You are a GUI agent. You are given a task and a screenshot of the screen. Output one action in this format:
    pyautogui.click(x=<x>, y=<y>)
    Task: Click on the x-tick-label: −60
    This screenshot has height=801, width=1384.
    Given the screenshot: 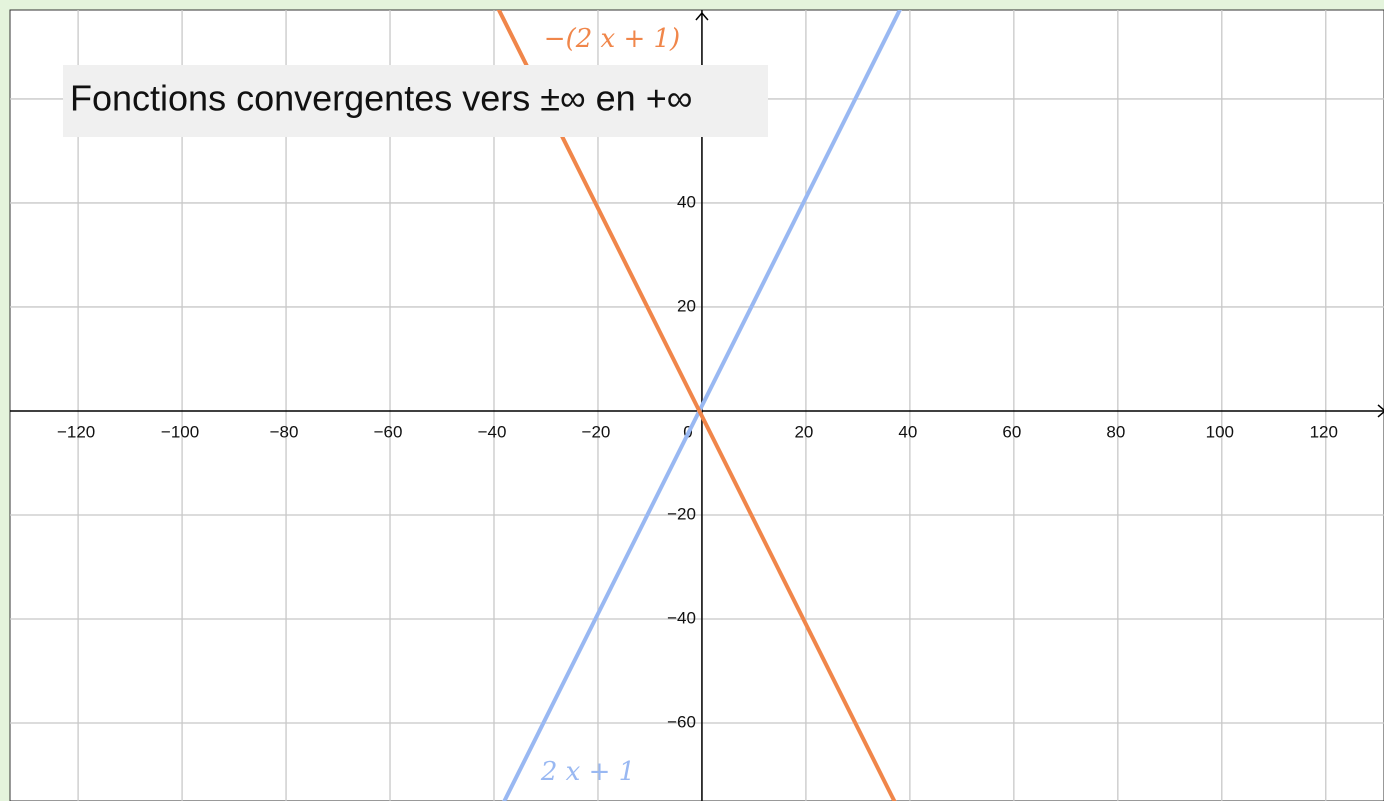 What is the action you would take?
    pyautogui.click(x=388, y=431)
    